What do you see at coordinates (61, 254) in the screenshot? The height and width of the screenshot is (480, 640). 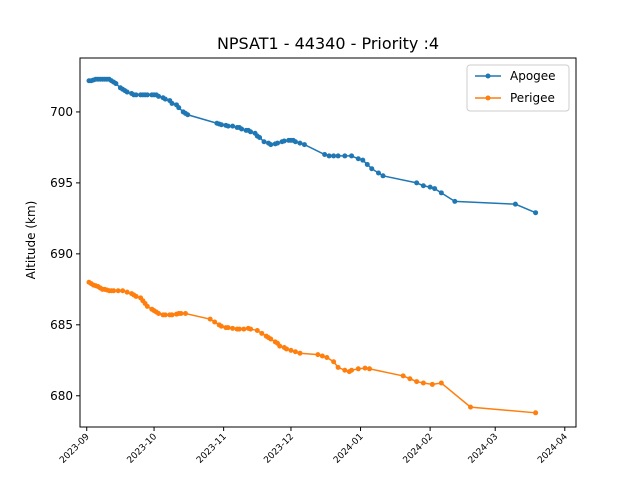 I see `y-tick-label-690: 690` at bounding box center [61, 254].